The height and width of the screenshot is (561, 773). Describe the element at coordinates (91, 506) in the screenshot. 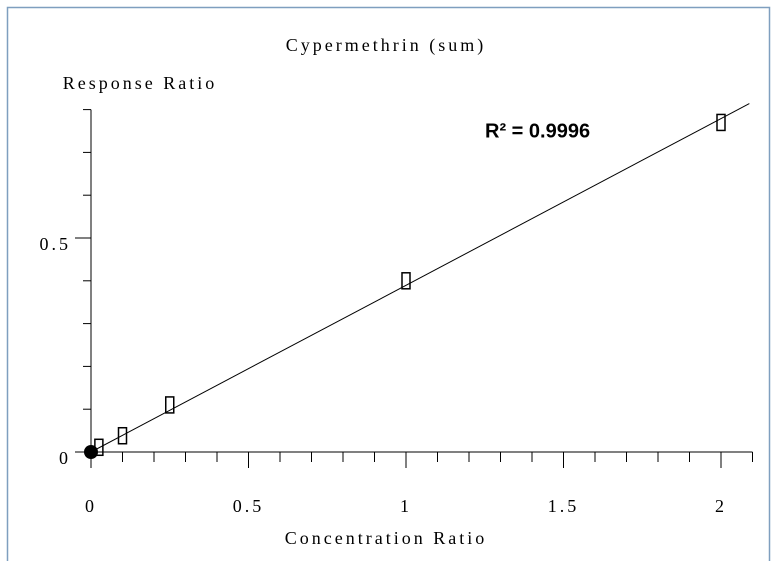

I see `x-tick-label: 0` at that location.